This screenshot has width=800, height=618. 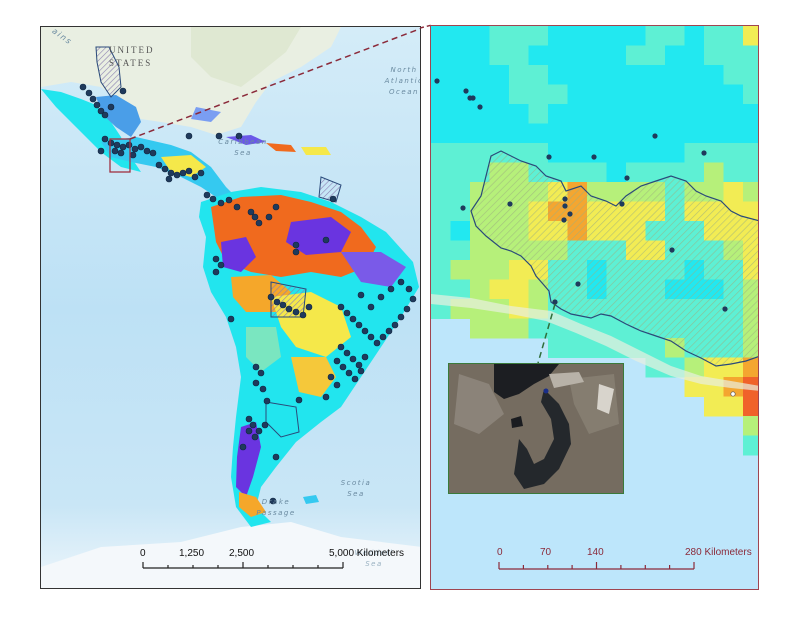 What do you see at coordinates (108, 72) in the screenshot?
I see `rio-grande-basin` at bounding box center [108, 72].